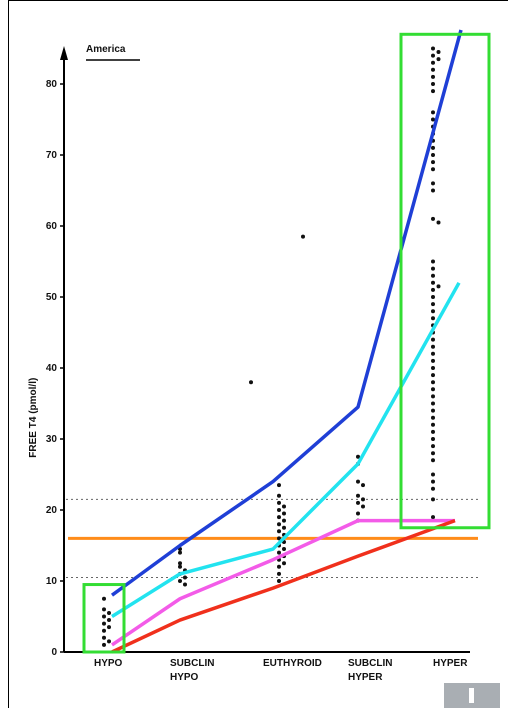  Describe the element at coordinates (52, 581) in the screenshot. I see `y-tick-label: 10` at that location.